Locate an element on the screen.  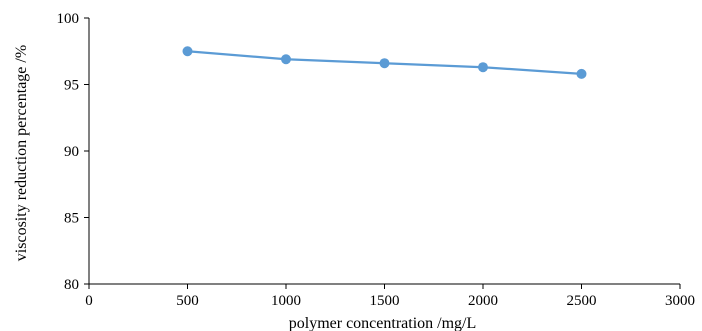
y-tick-label: 90 is located at coordinates (71, 152).